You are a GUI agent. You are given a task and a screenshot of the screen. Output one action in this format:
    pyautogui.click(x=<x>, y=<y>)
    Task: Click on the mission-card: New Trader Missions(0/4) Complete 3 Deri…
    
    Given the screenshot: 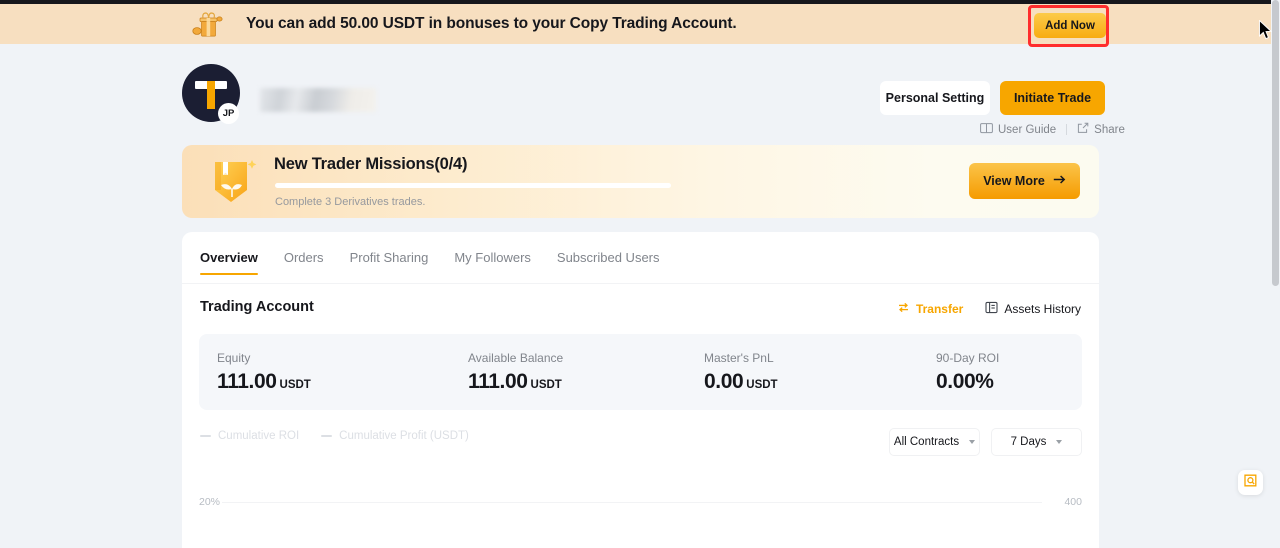 What is the action you would take?
    pyautogui.click(x=640, y=181)
    